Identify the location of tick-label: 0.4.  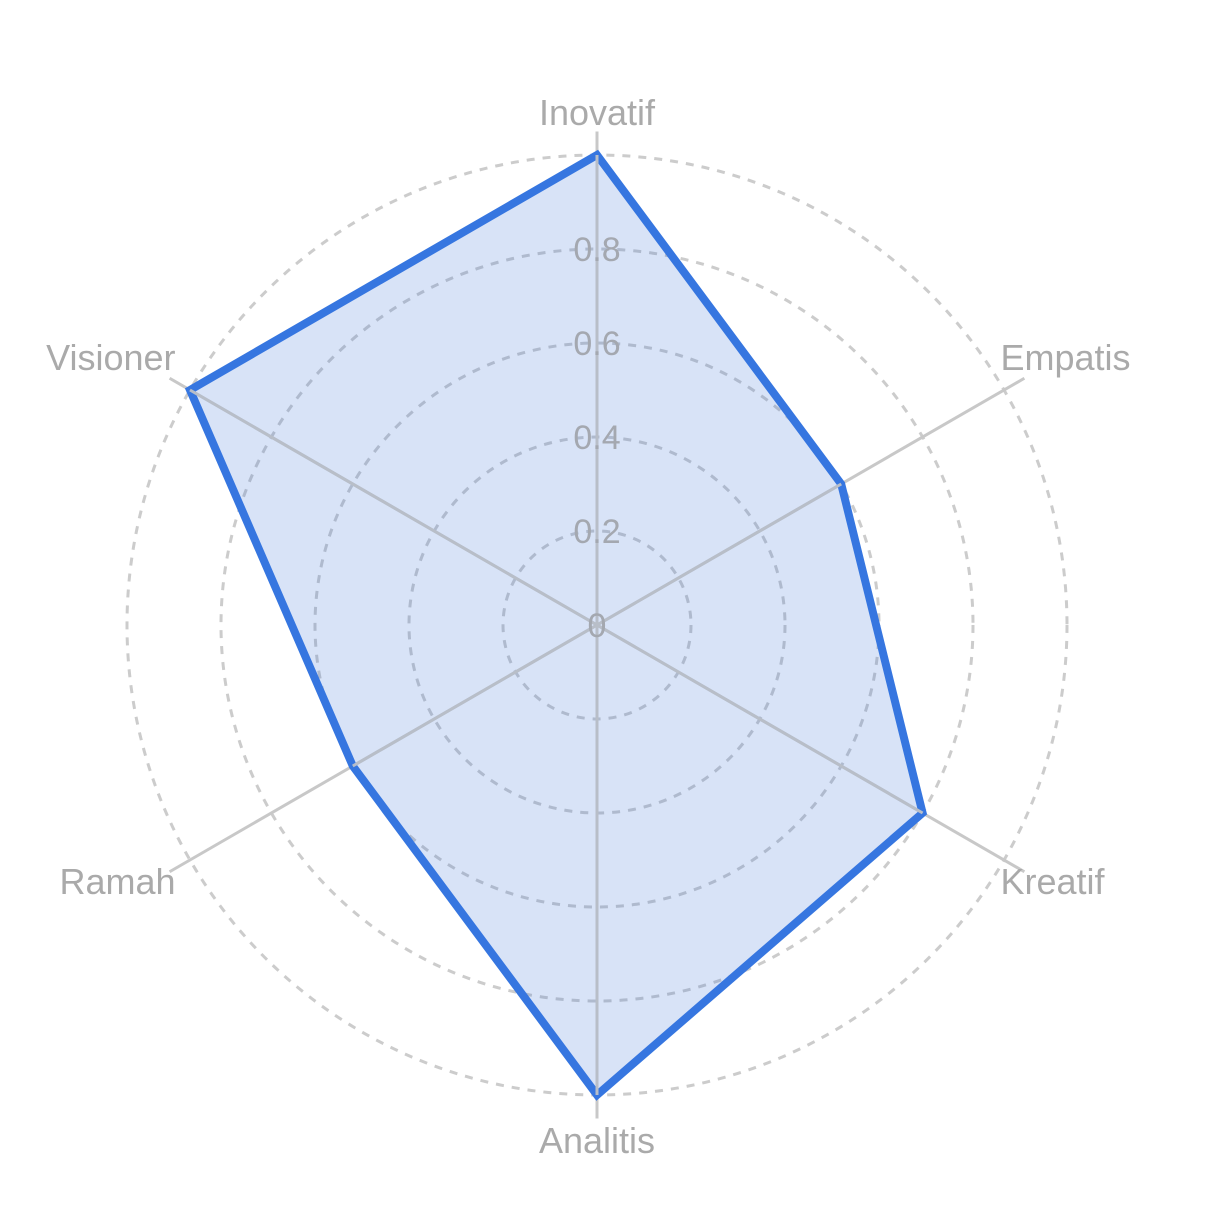
(596, 438).